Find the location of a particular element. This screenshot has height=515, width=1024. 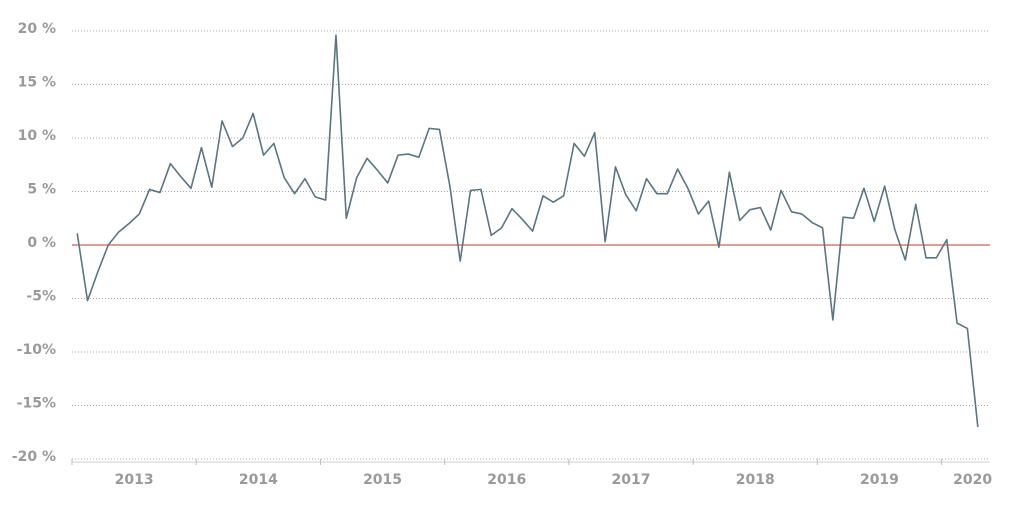

y-tick-label: -10% is located at coordinates (36, 350).